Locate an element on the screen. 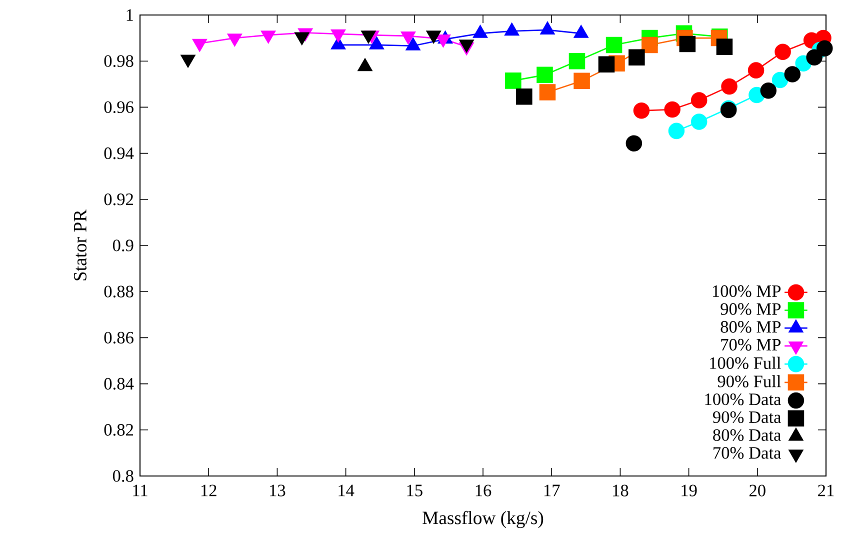 The width and height of the screenshot is (848, 550). y-tick-label: 1 is located at coordinates (129, 15).